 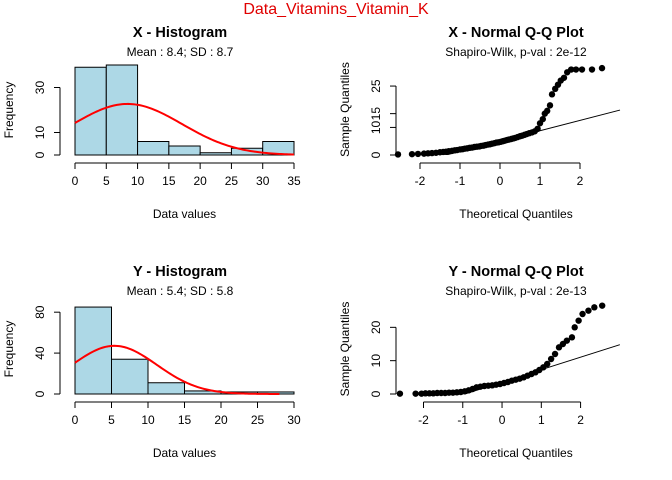 I want to click on panel-title: Y - Histogram, so click(x=180, y=272).